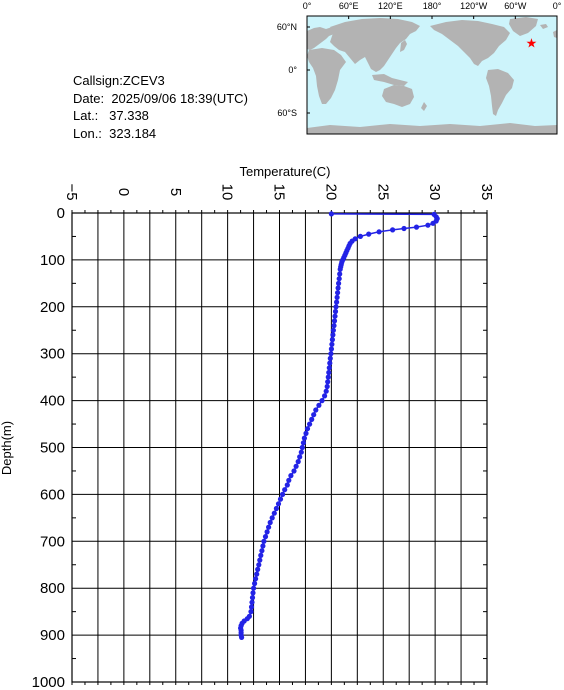 The height and width of the screenshot is (690, 564). I want to click on map-land-africa, so click(326, 76).